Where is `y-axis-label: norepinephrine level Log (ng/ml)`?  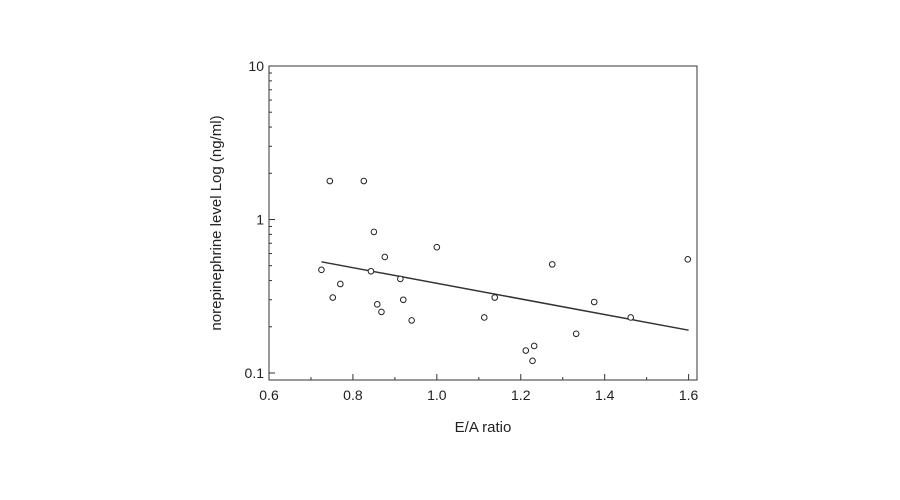 y-axis-label: norepinephrine level Log (ng/ml) is located at coordinates (216, 222).